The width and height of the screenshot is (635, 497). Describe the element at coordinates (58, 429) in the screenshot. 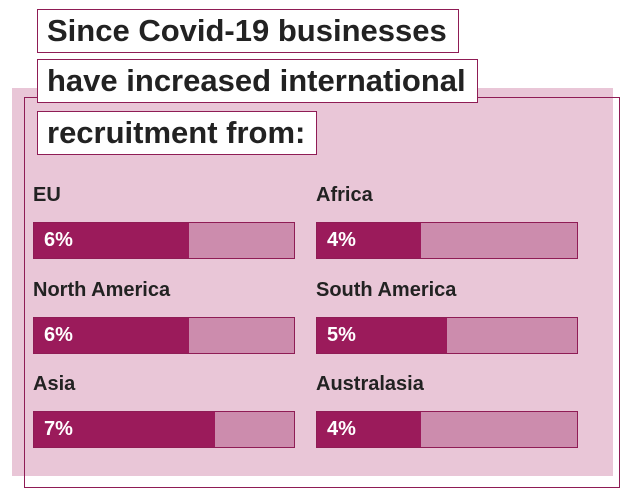

I see `bar-value-label-asia: 7%` at that location.